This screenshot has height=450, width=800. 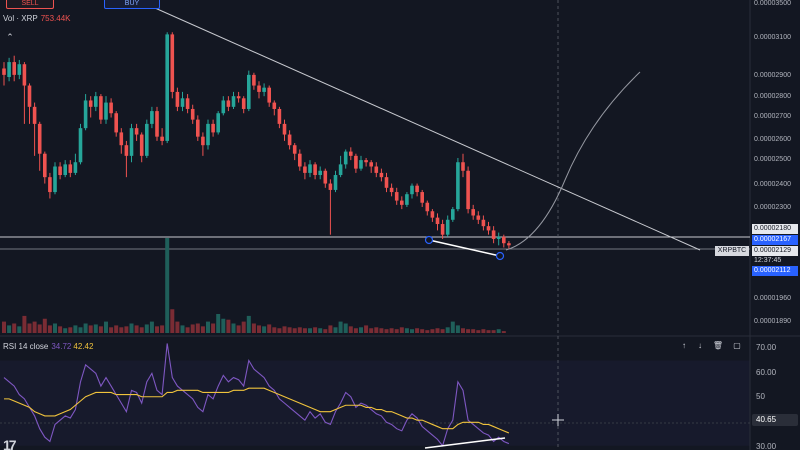 I want to click on price-axis-tick: 0.00002400, so click(x=772, y=184).